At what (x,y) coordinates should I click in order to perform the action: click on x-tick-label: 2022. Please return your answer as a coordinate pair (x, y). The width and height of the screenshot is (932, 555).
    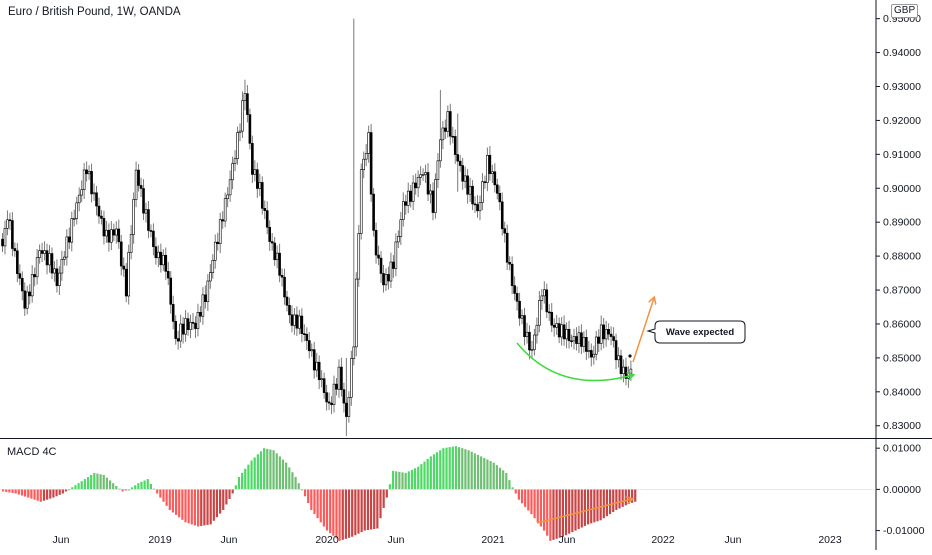
    Looking at the image, I should click on (663, 540).